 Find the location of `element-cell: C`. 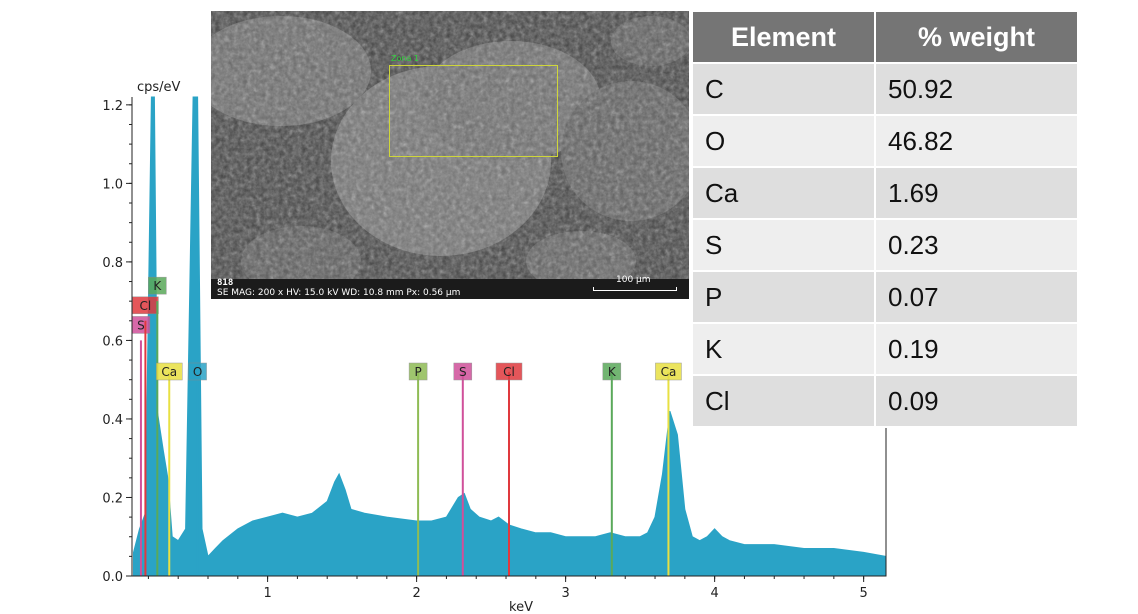

element-cell: C is located at coordinates (783, 90).